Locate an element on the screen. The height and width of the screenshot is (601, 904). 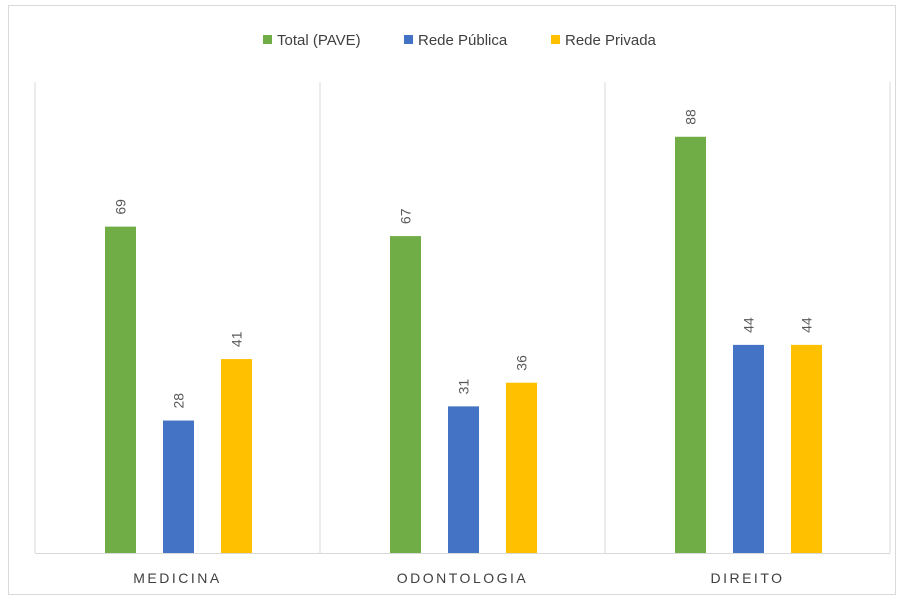
value-label-direito-rede-publica: 44 is located at coordinates (749, 325).